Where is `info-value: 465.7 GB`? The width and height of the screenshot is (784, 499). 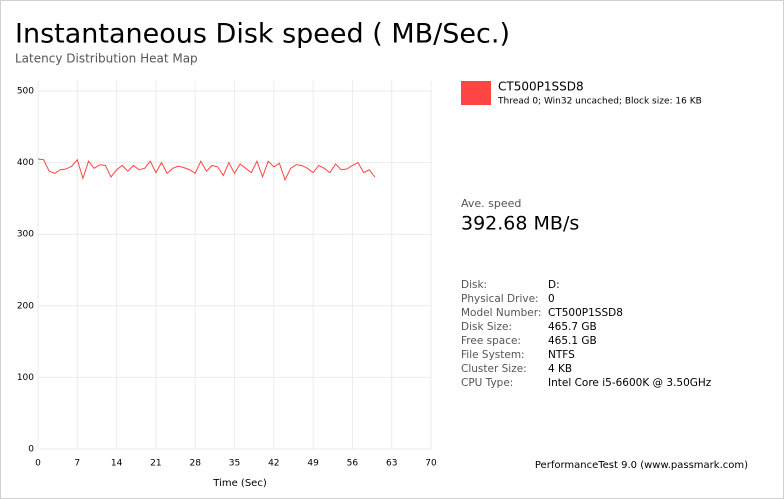
info-value: 465.7 GB is located at coordinates (572, 327).